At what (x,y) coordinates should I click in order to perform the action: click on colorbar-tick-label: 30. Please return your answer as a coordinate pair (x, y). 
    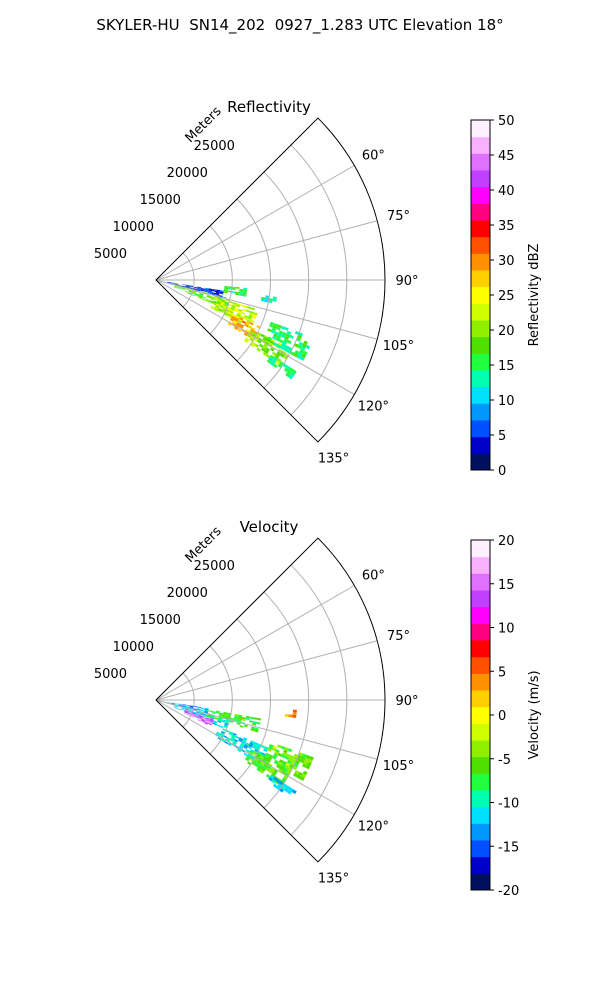
    Looking at the image, I should click on (506, 261).